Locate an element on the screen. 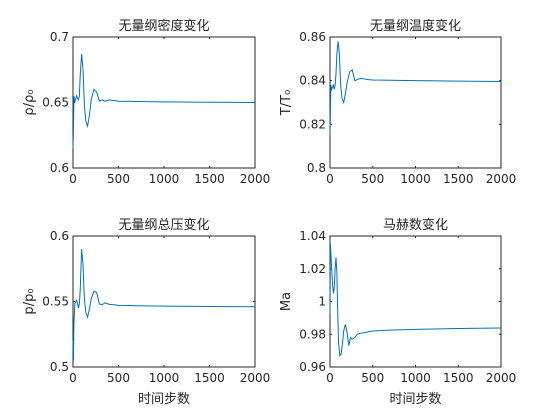  chart-4-axes-box is located at coordinates (415, 301).